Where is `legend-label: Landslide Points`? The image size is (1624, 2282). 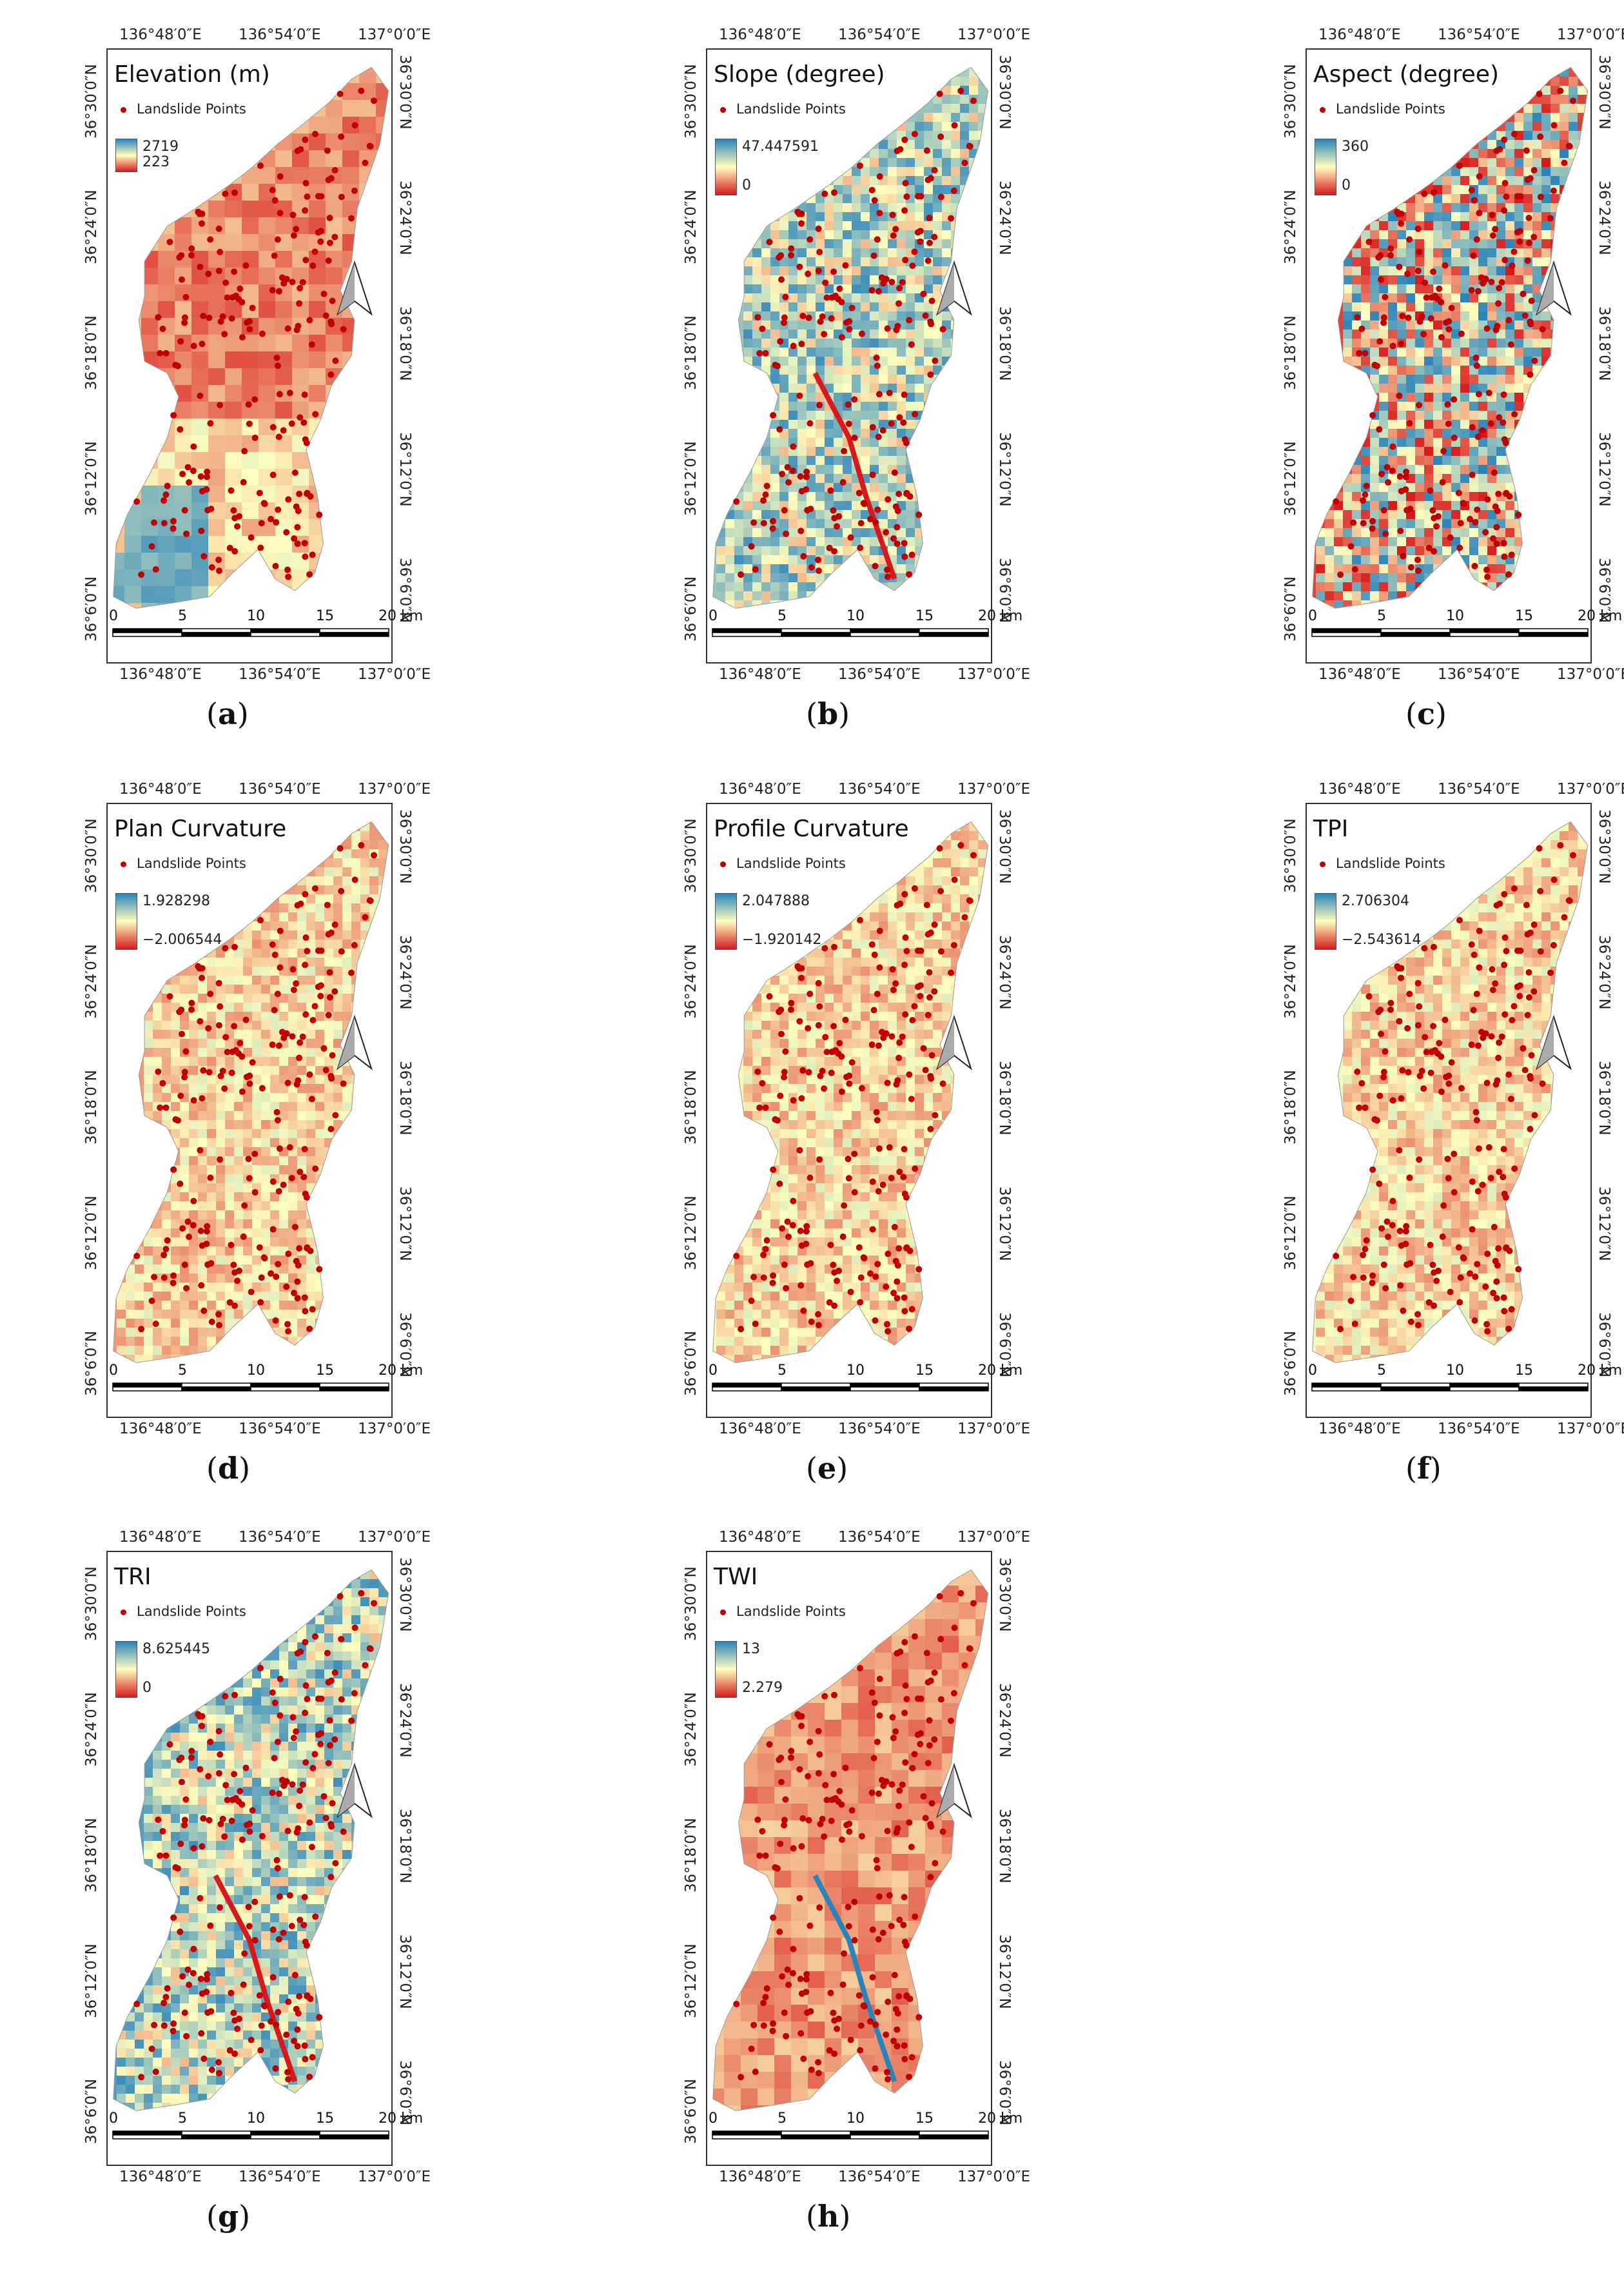
legend-label: Landslide Points is located at coordinates (192, 863).